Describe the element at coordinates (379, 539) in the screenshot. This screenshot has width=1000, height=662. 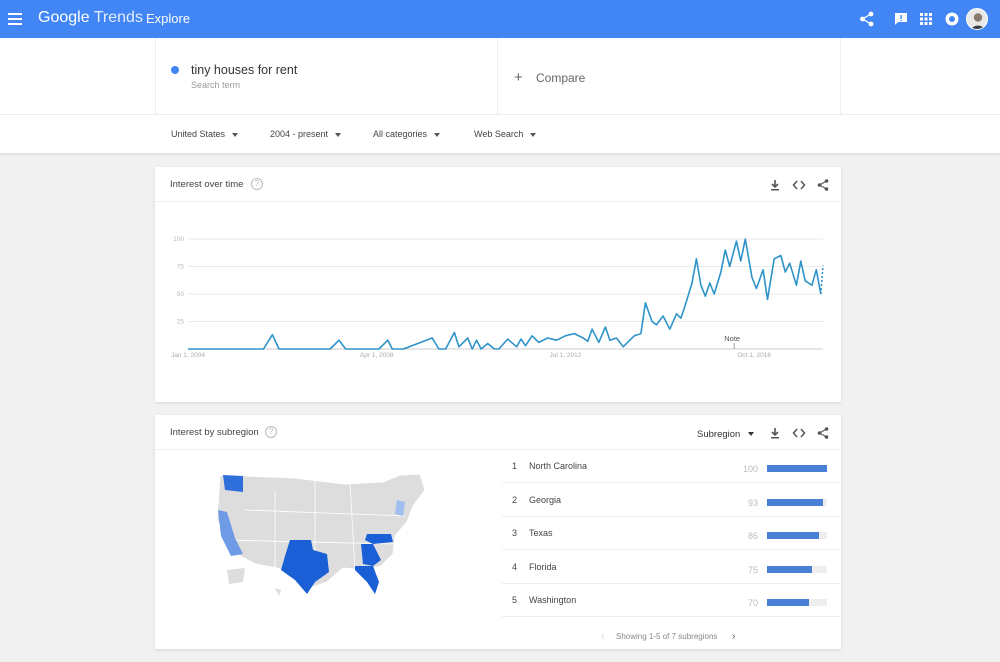
I see `state-north-carolina` at that location.